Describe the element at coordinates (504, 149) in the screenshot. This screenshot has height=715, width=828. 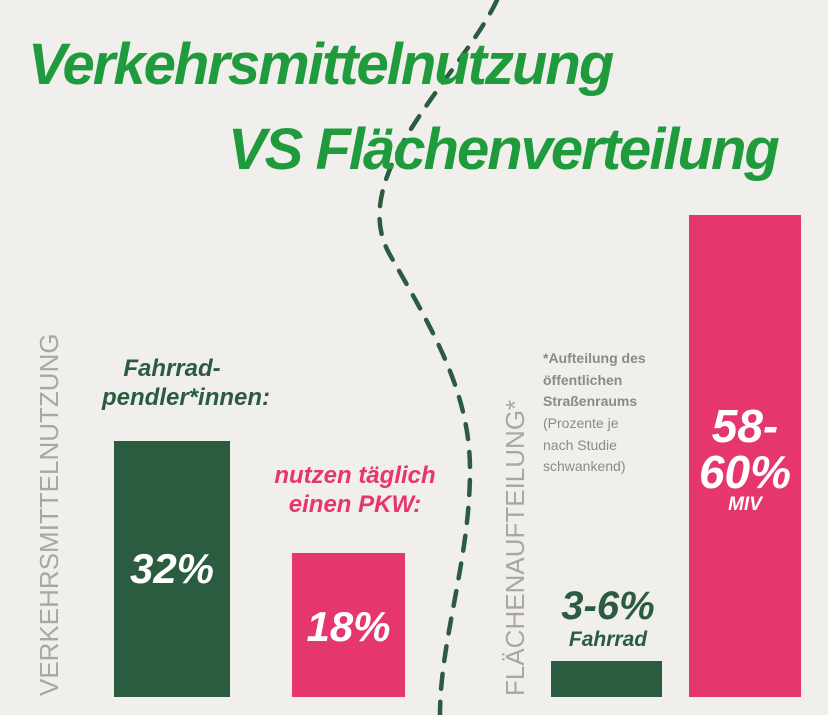
I see `title-line-2: VS Flächenverteilung` at that location.